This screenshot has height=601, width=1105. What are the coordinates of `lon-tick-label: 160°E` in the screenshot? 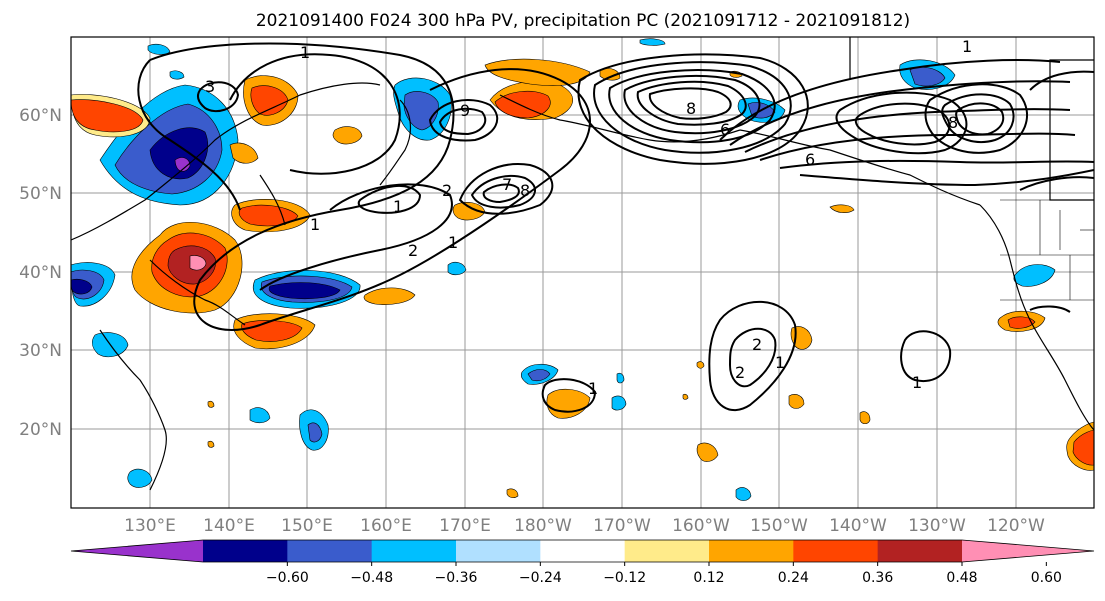 It's located at (386, 526).